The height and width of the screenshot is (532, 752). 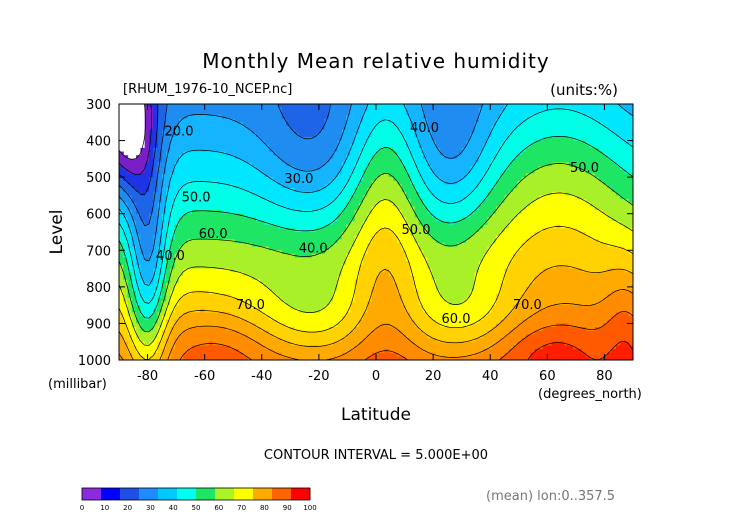 I want to click on contour-line, so click(x=301, y=183).